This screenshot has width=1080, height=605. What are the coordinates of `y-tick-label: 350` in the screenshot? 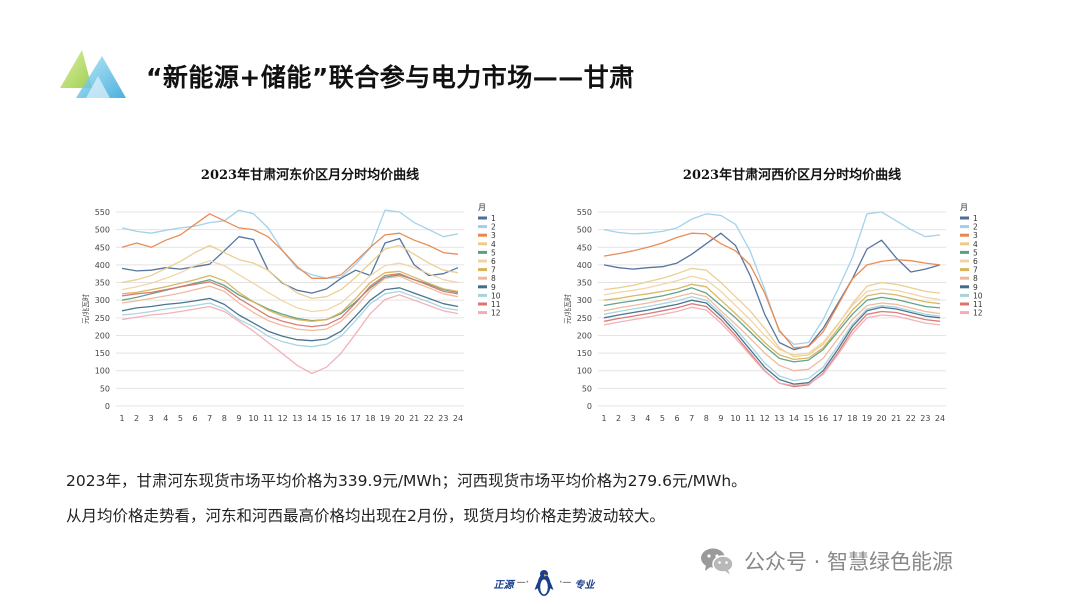 It's located at (584, 283).